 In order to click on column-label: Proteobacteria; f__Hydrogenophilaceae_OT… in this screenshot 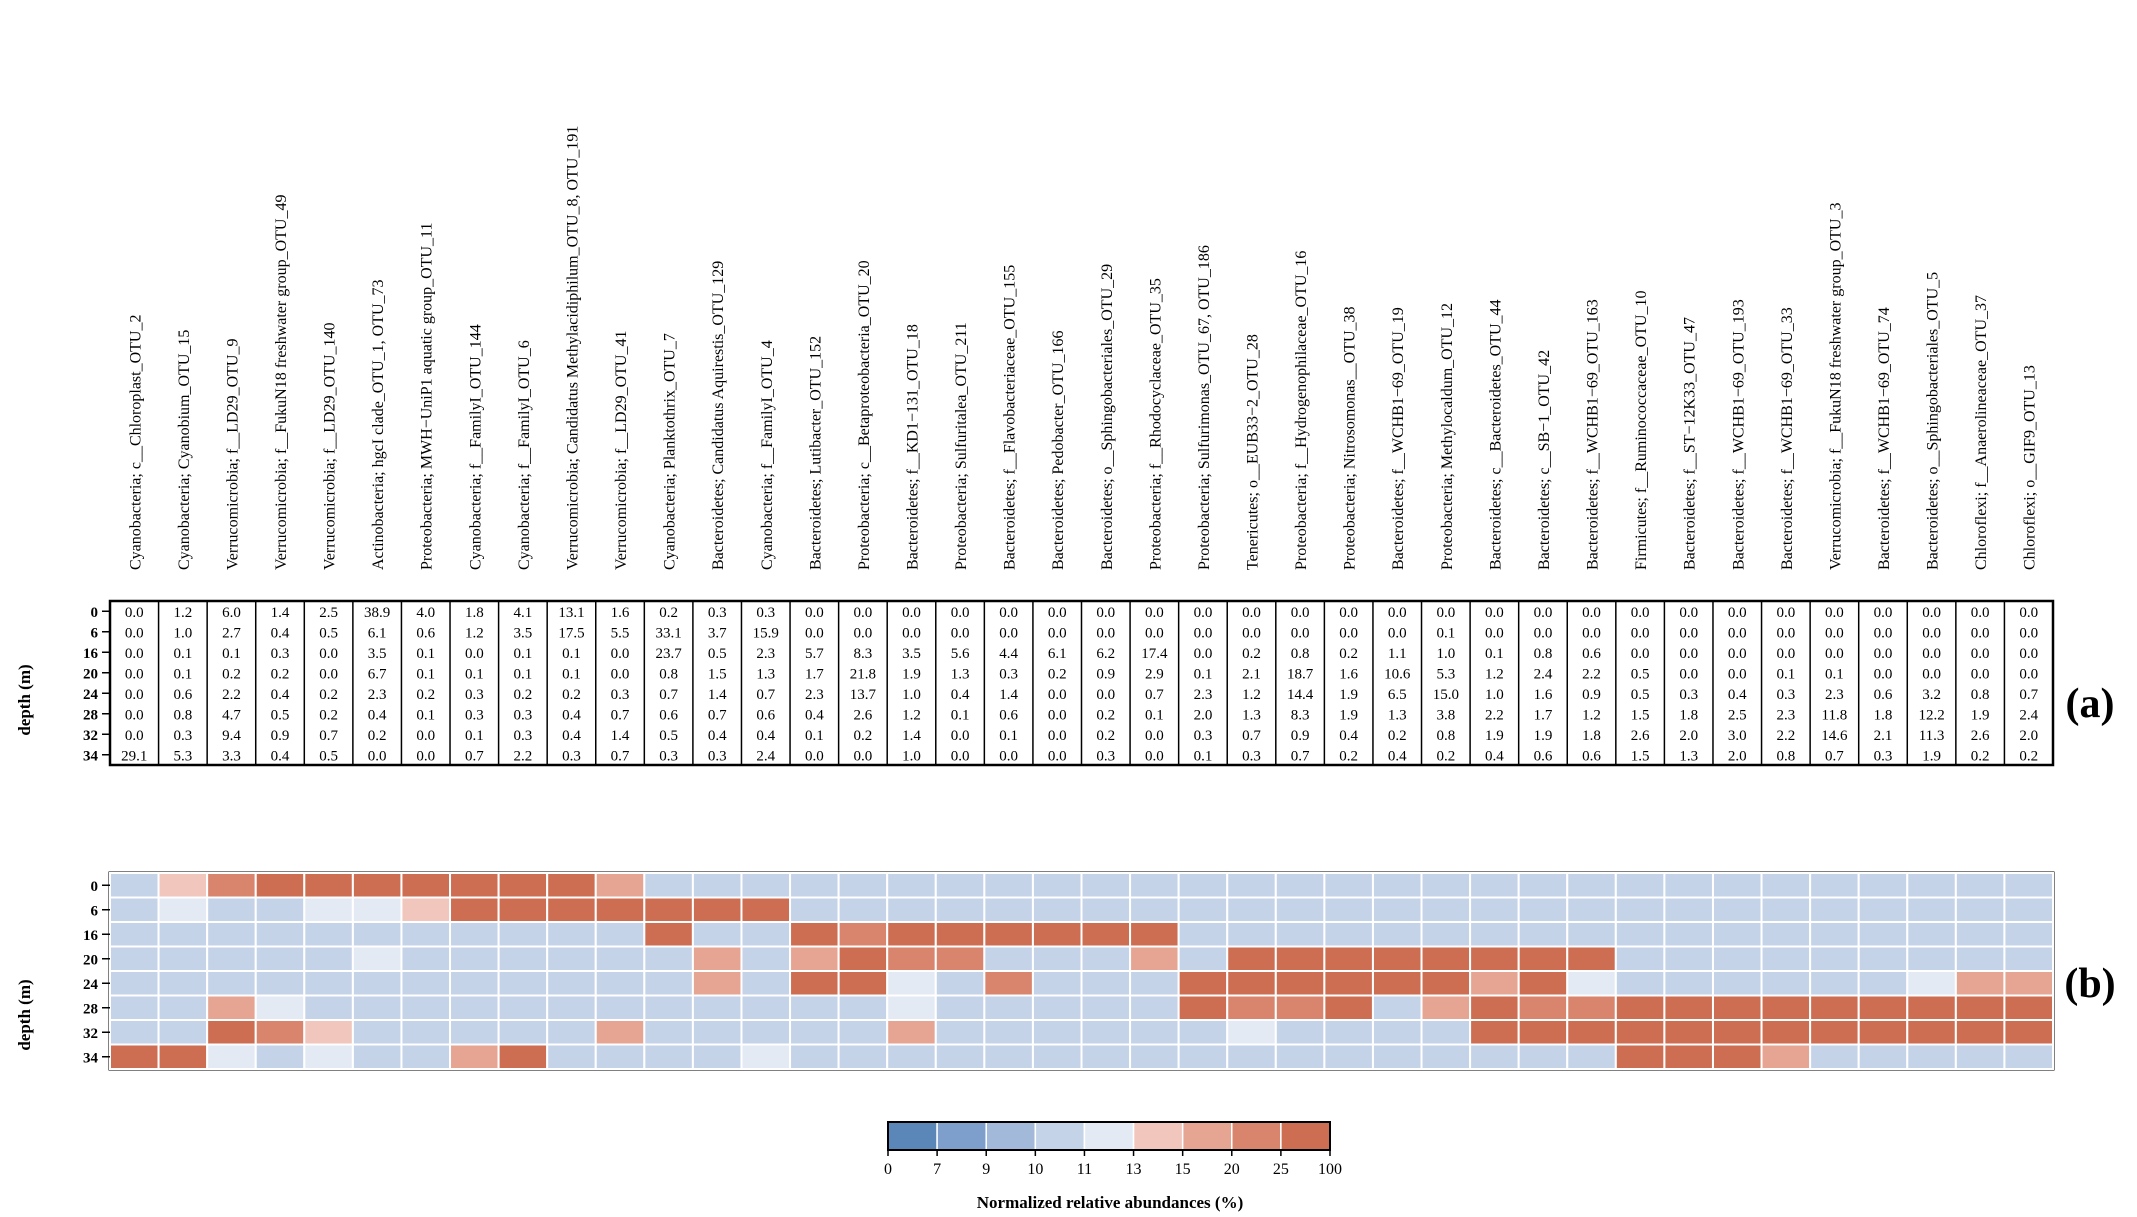, I will do `click(1301, 410)`.